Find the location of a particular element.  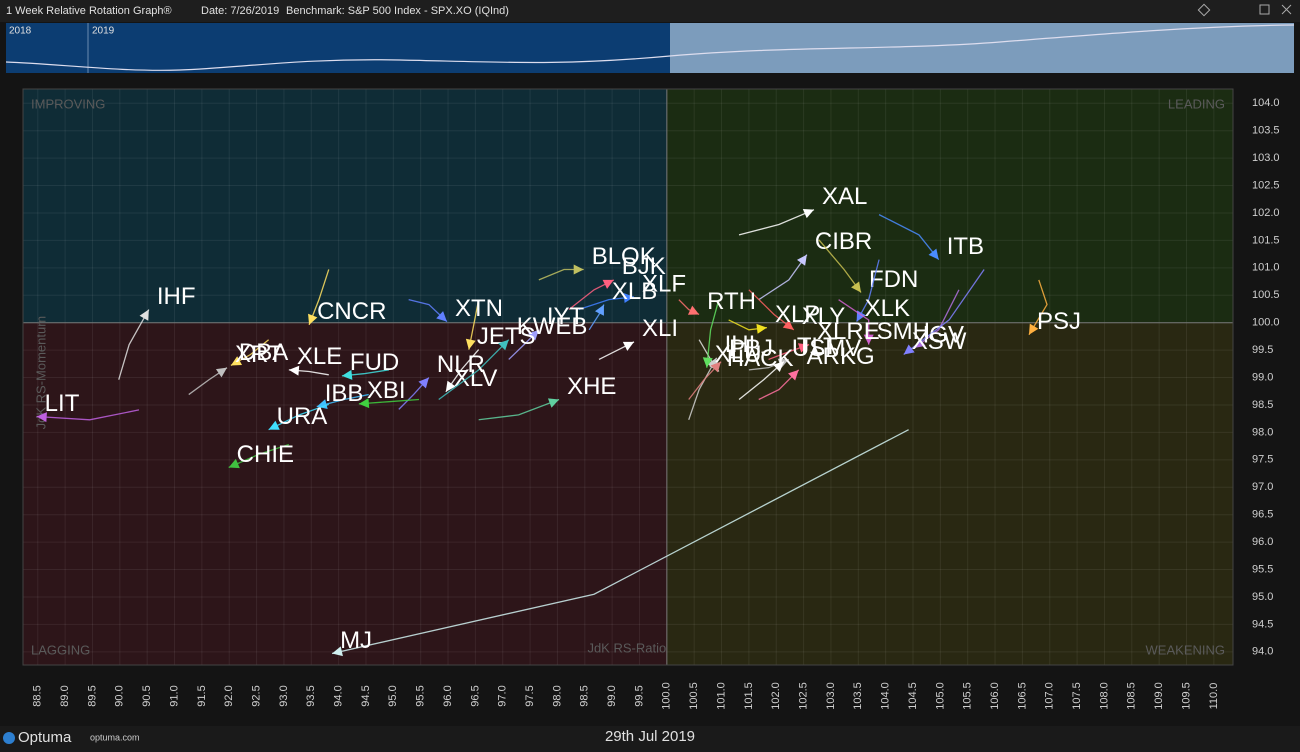

x-tick-label: 94.0 is located at coordinates (339, 695).